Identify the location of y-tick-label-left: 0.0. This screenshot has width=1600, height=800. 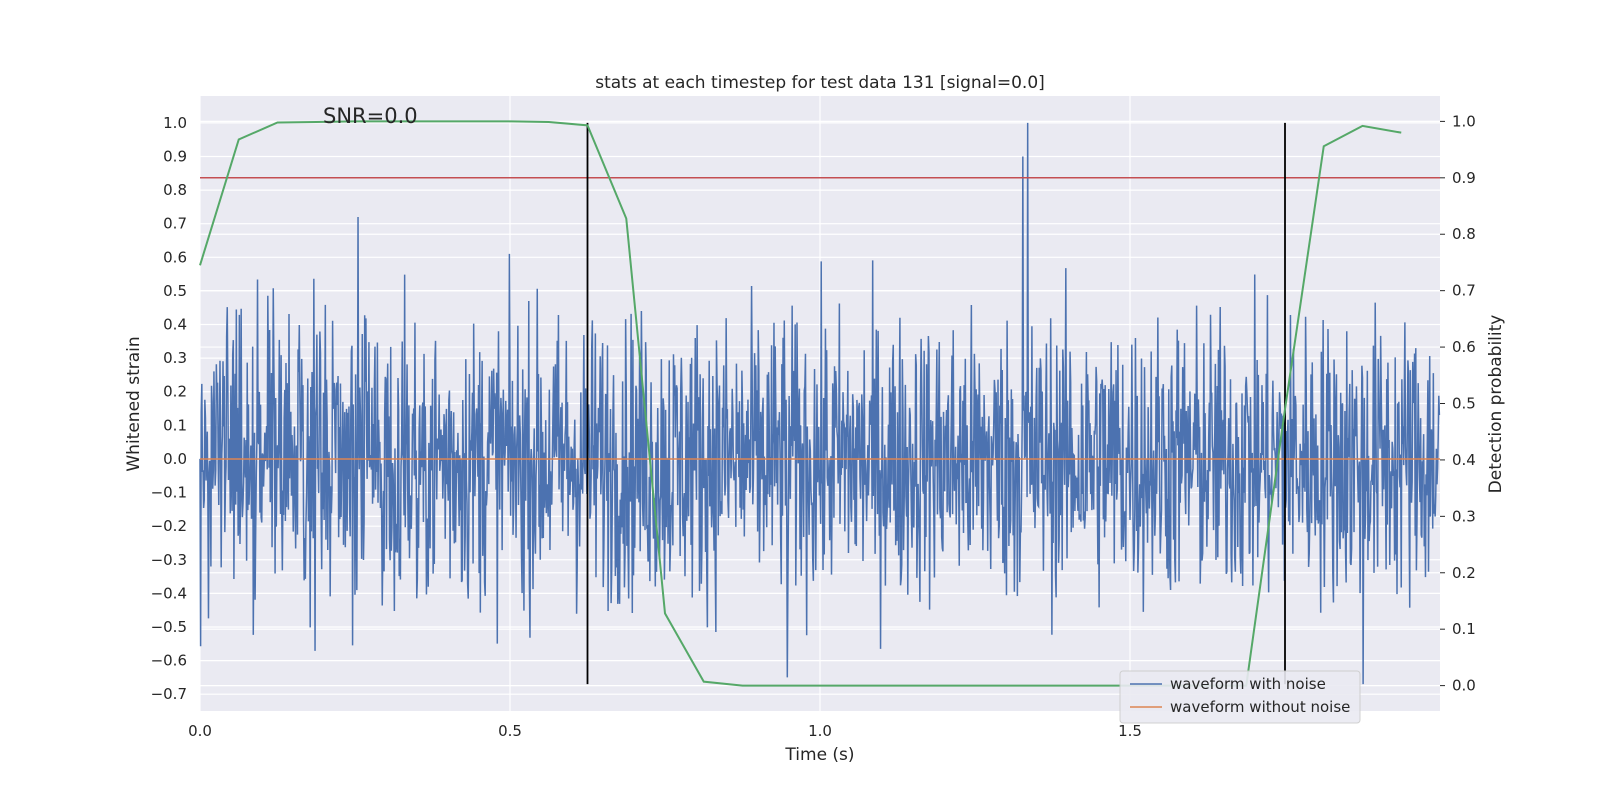
(175, 459).